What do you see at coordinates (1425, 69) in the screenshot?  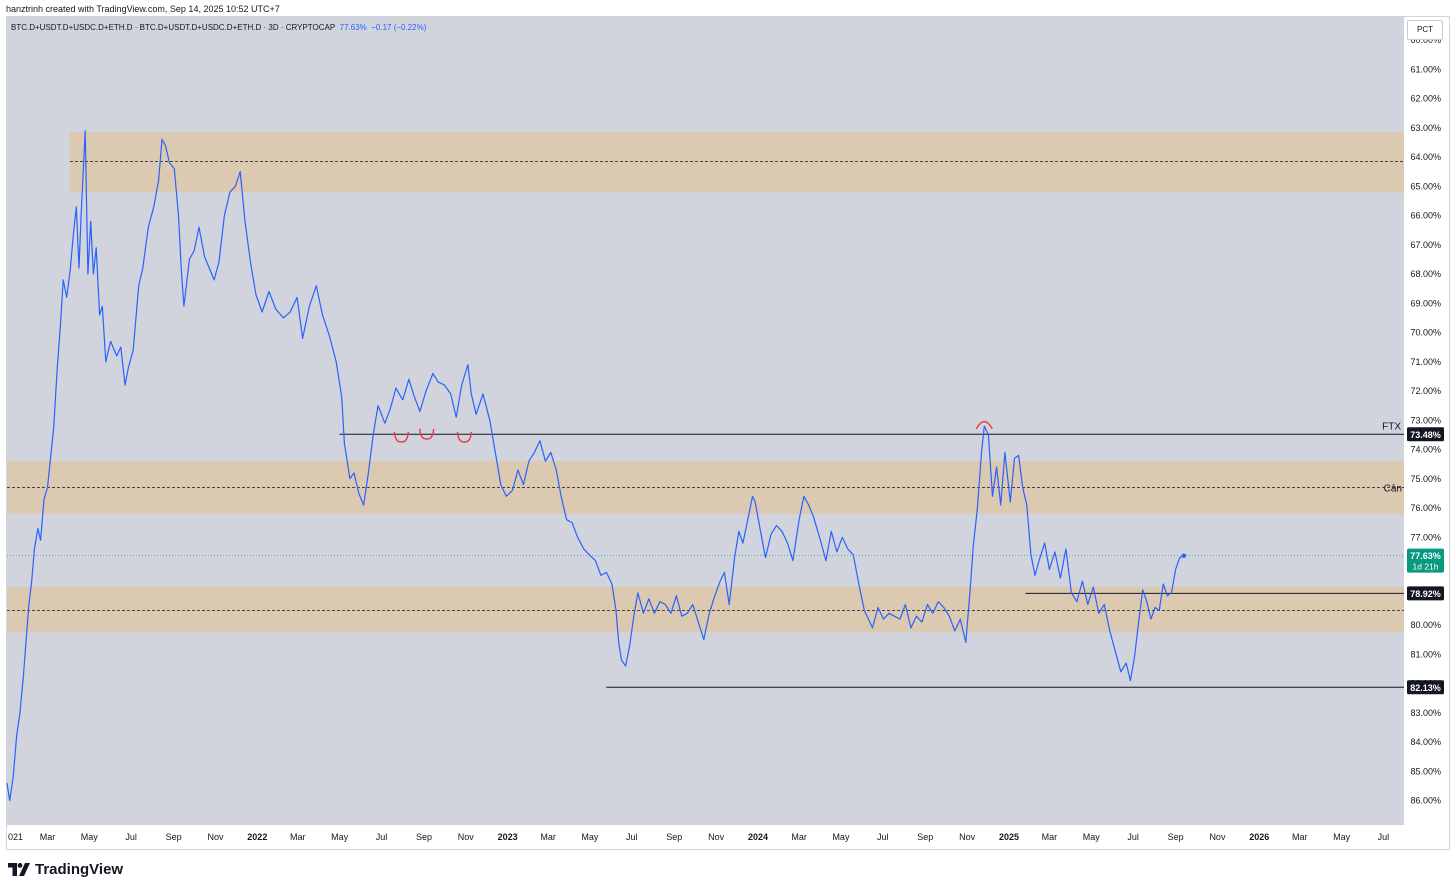 I see `y-tick-1: 61.00%` at bounding box center [1425, 69].